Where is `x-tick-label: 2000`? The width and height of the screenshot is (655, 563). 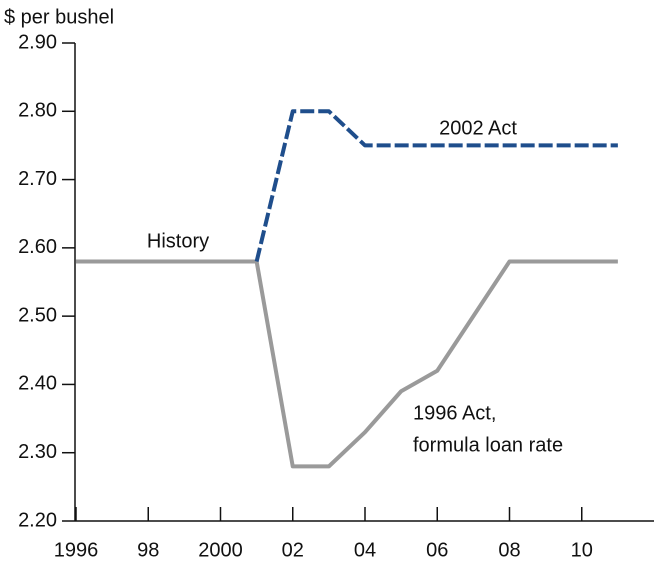 x-tick-label: 2000 is located at coordinates (220, 550).